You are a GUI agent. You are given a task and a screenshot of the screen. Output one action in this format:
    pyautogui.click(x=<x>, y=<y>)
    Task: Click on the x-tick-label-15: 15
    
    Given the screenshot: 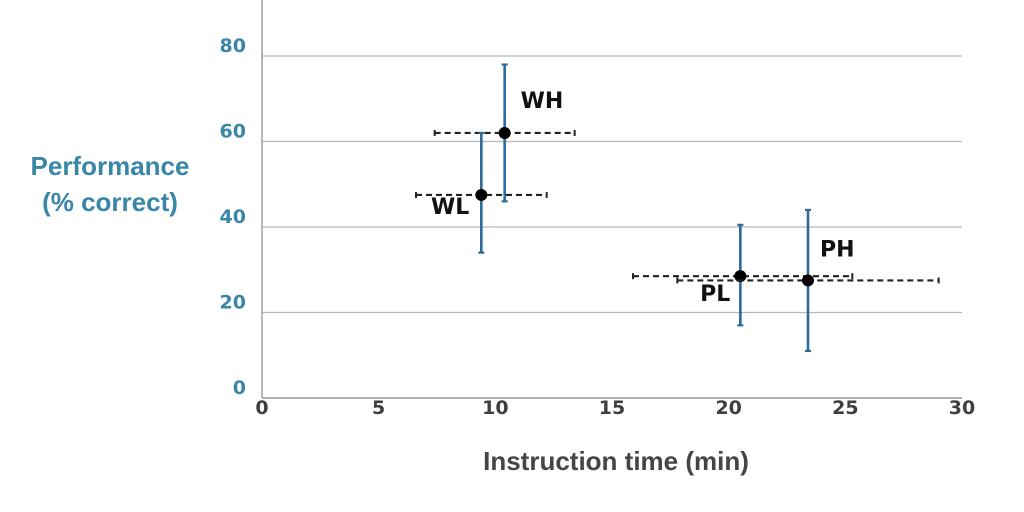 What is the action you would take?
    pyautogui.click(x=612, y=408)
    